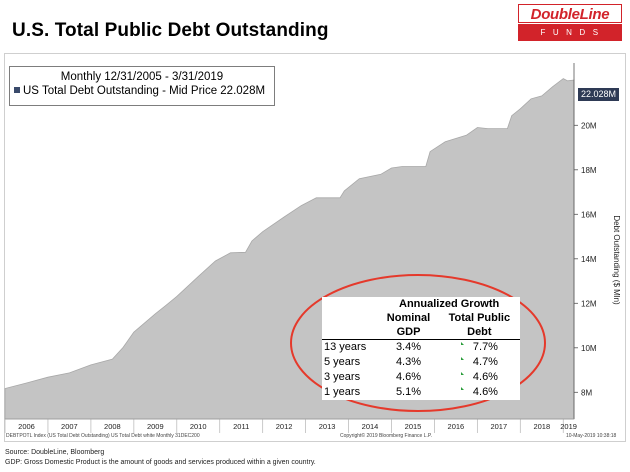 This screenshot has width=630, height=472. Describe the element at coordinates (456, 426) in the screenshot. I see `x-tick-label: 2016` at that location.